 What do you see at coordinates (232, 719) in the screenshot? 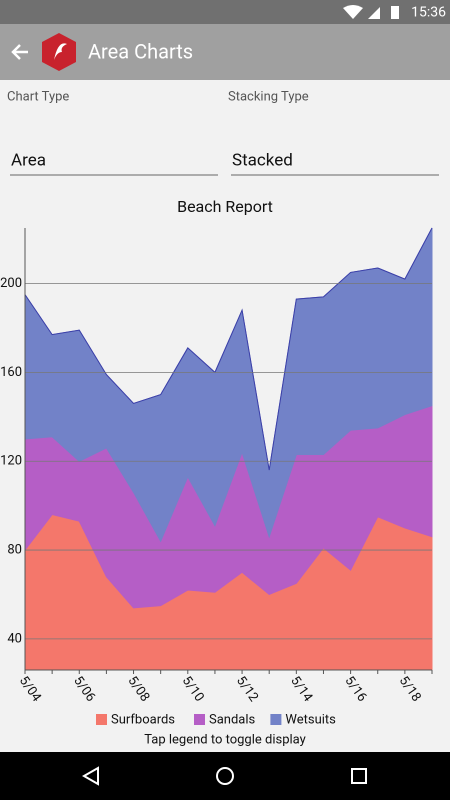
I see `legend-label: Sandals` at bounding box center [232, 719].